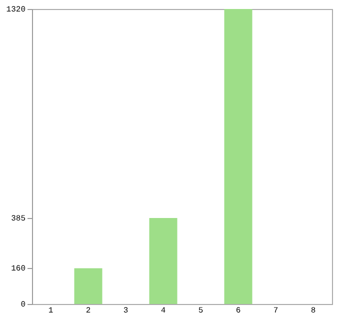 The width and height of the screenshot is (340, 321). I want to click on y-tick-label: 160, so click(18, 269).